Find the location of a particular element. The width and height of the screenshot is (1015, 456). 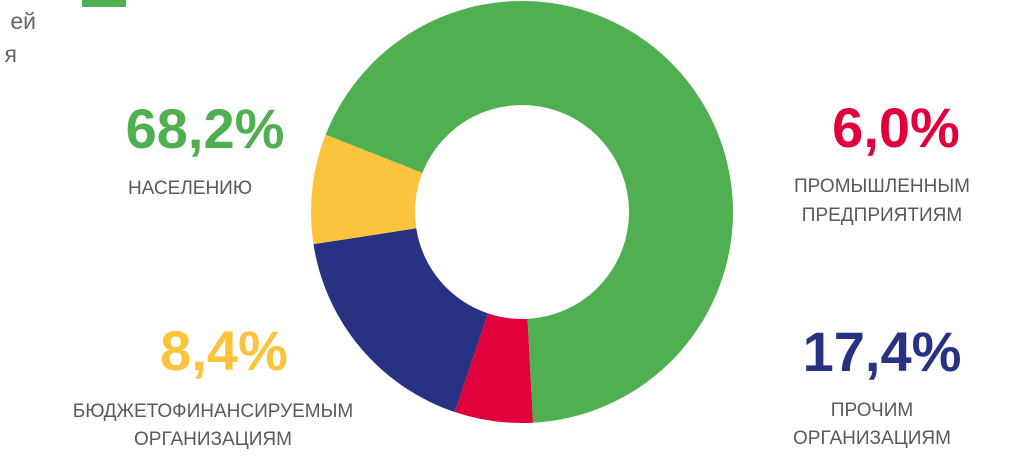

legend-swatch is located at coordinates (104, 3).